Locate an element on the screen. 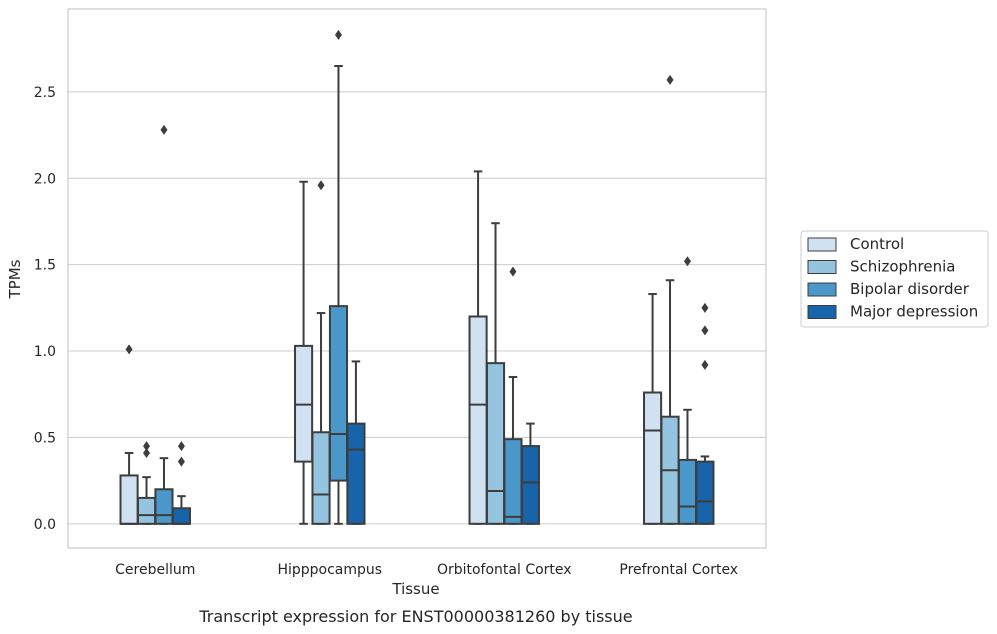 This screenshot has width=997, height=634. y-axis-label: TPMs is located at coordinates (15, 279).